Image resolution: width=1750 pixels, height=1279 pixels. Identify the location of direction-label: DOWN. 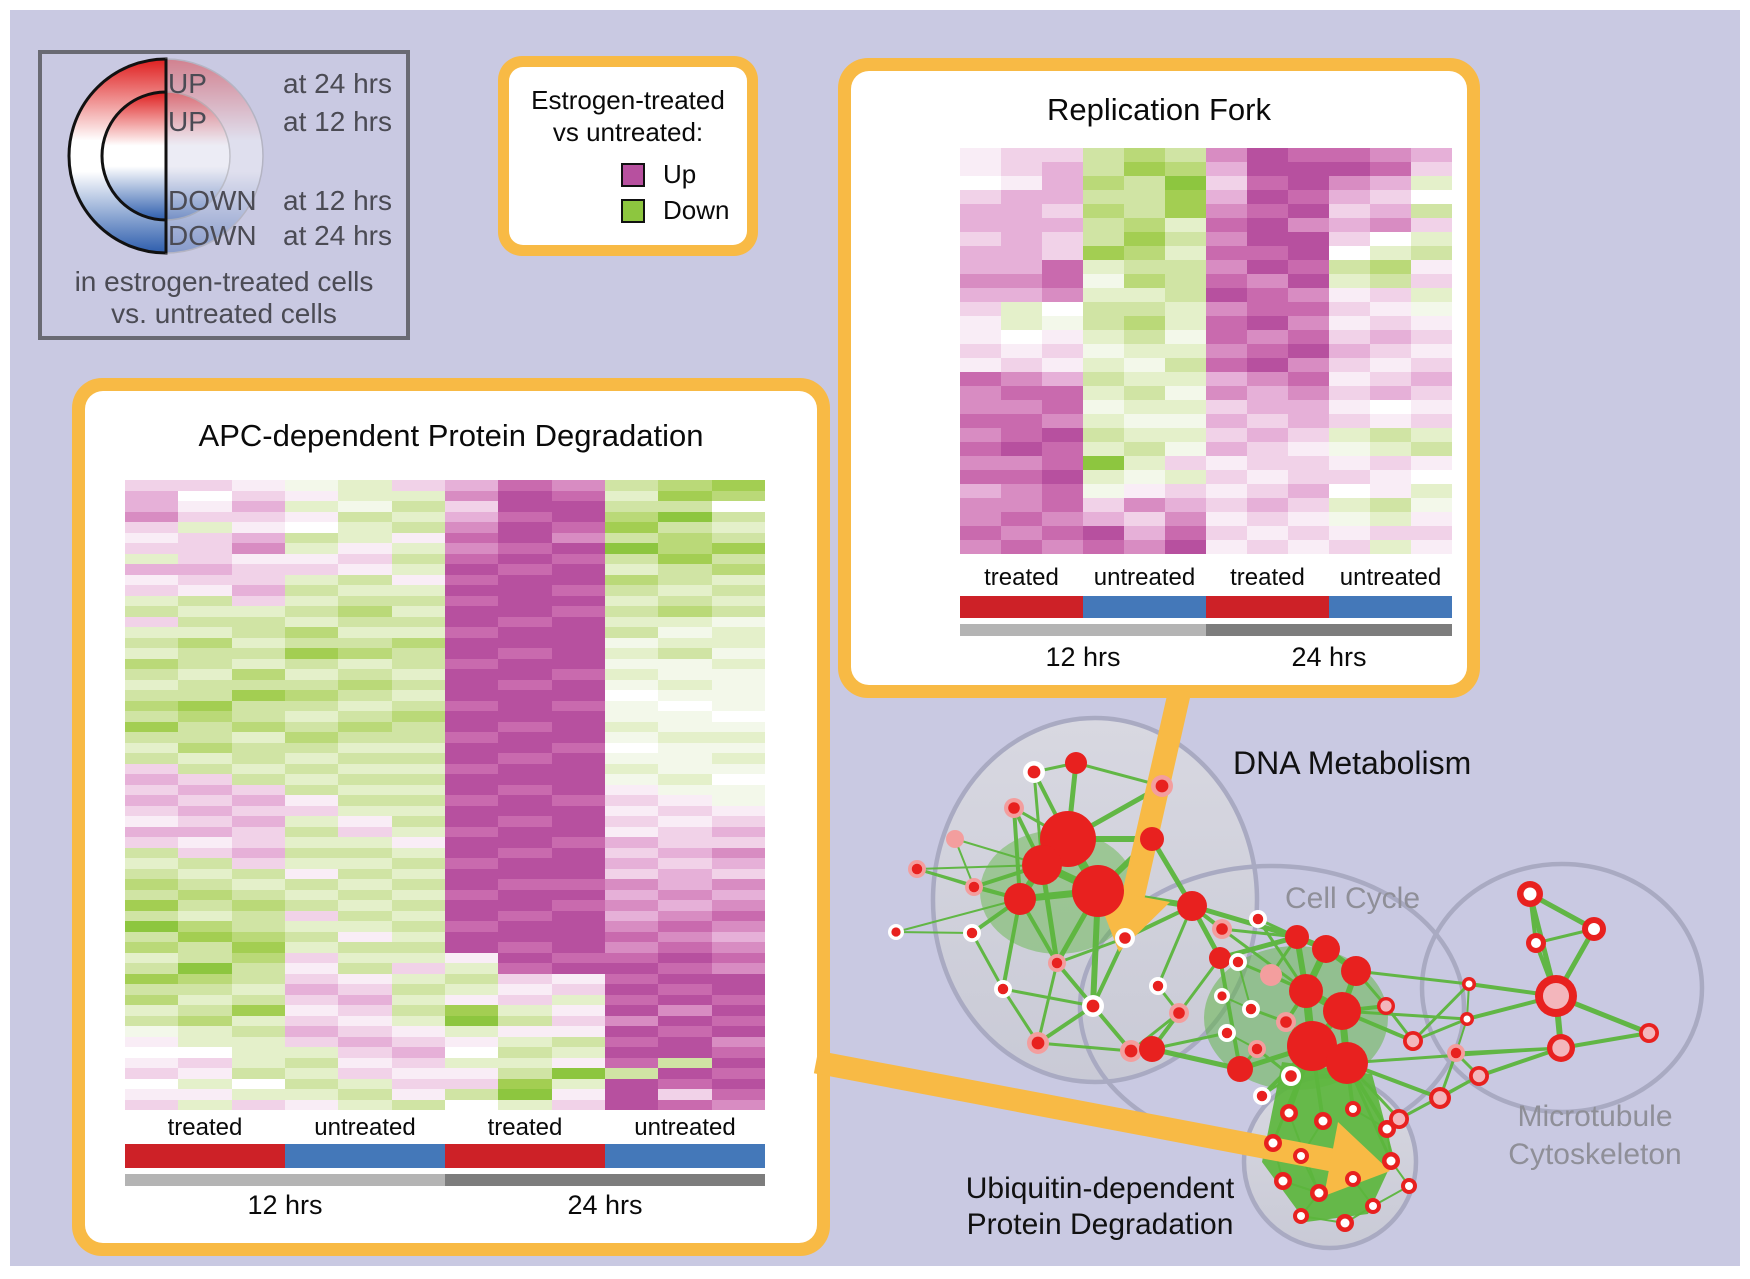
(212, 235).